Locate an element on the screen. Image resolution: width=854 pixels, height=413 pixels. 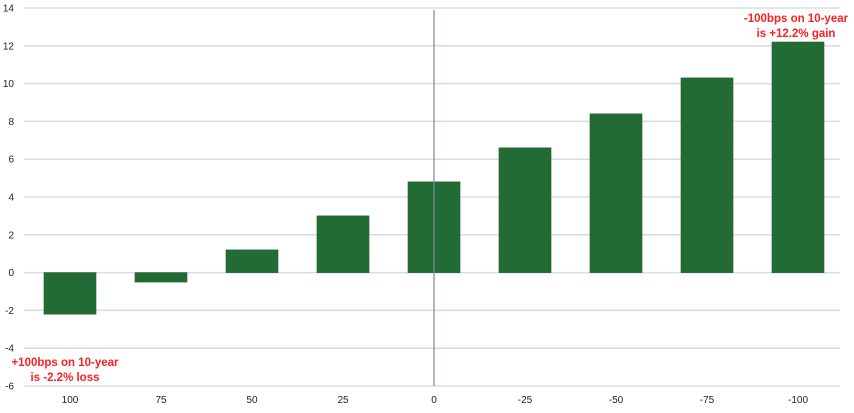
y-tick-label: 10 is located at coordinates (9, 84).